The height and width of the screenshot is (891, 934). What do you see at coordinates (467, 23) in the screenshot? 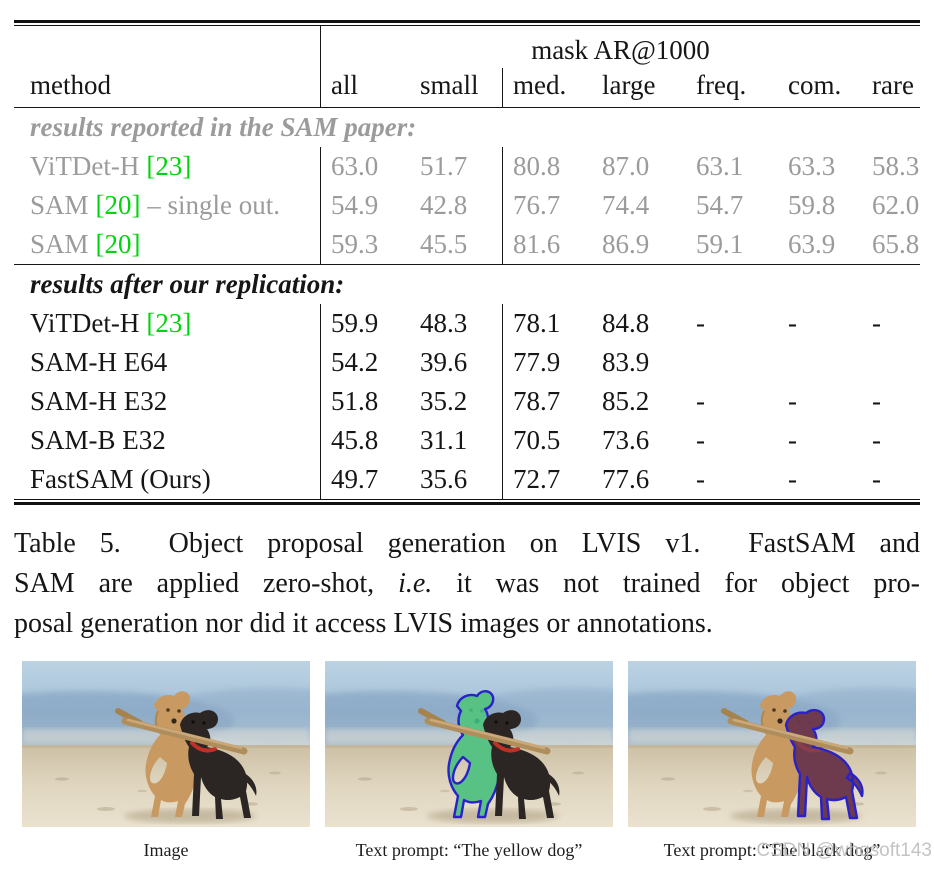
I see `table-top-rule` at bounding box center [467, 23].